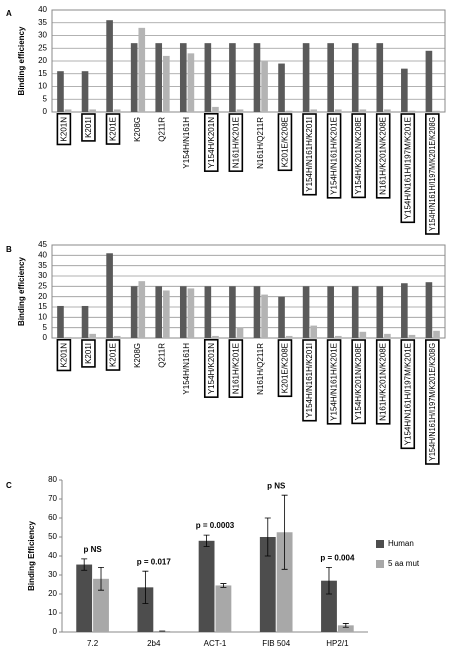  What do you see at coordinates (42, 47) in the screenshot?
I see `y-tick-label: 25` at bounding box center [42, 47].